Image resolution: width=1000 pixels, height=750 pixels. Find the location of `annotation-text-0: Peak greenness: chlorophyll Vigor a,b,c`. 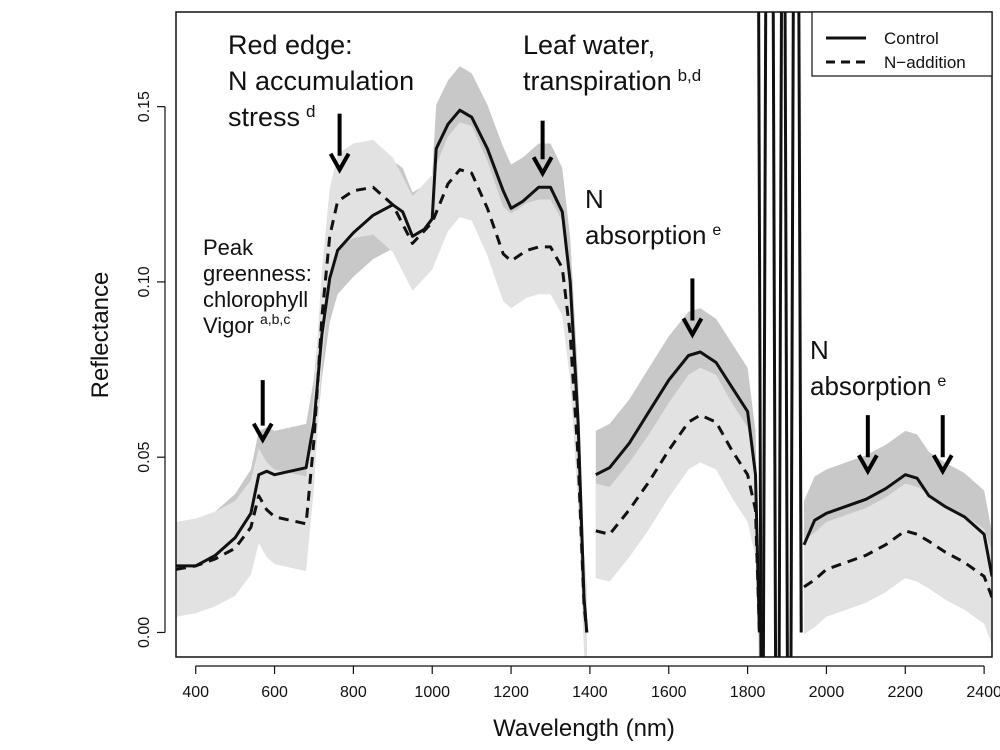

annotation-text-0: Peak greenness: chlorophyll Vigor a,b,c is located at coordinates (257, 286).